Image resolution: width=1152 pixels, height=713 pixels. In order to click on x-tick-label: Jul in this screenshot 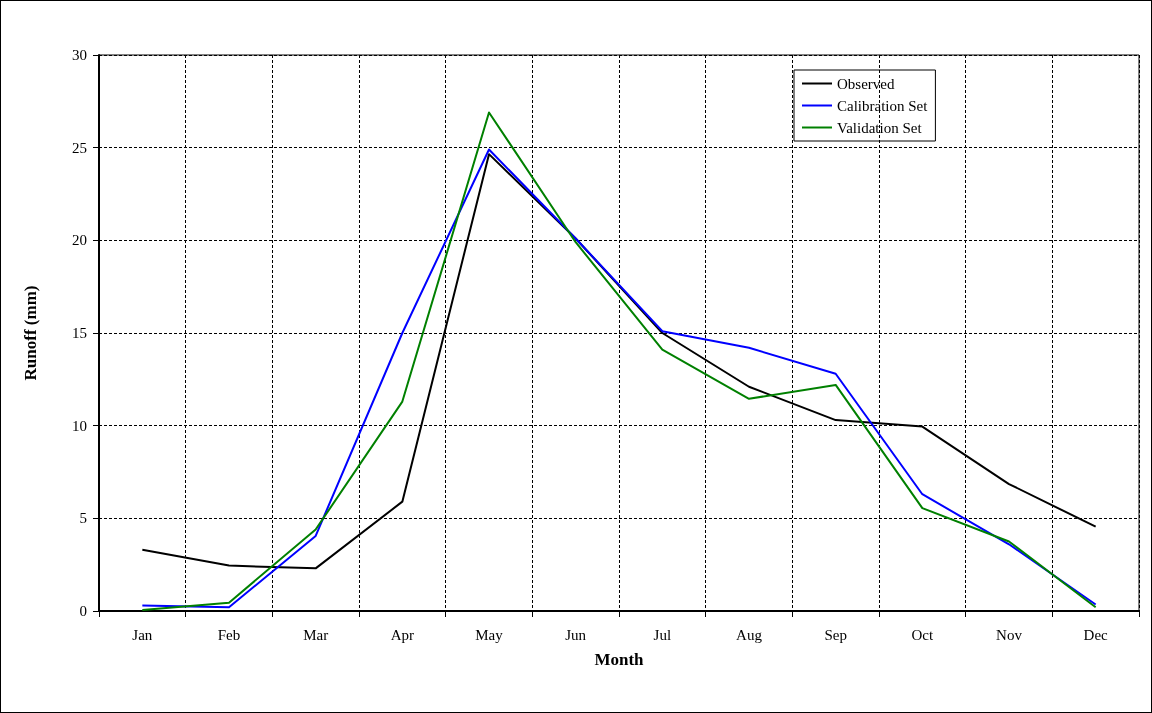, I will do `click(662, 634)`.